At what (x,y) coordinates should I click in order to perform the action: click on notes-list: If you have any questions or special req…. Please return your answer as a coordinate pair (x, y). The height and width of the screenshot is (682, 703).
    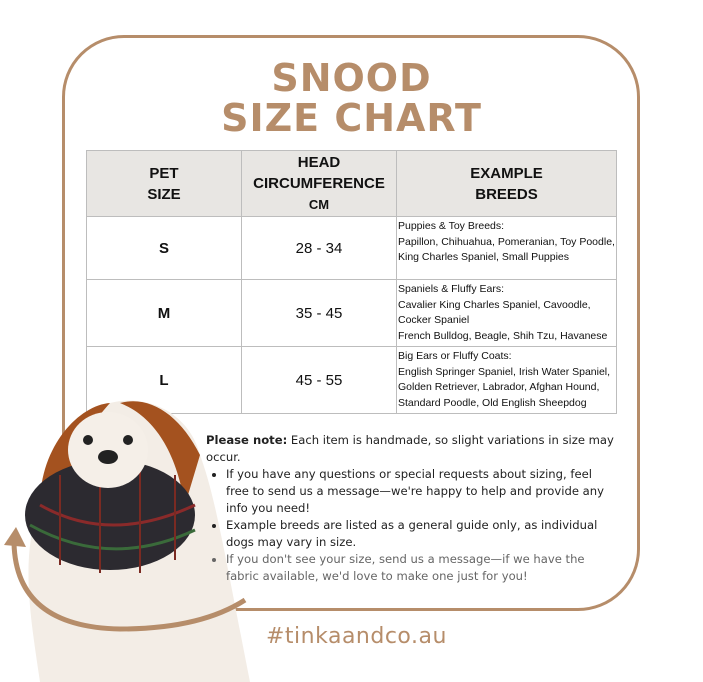
    Looking at the image, I should click on (421, 525).